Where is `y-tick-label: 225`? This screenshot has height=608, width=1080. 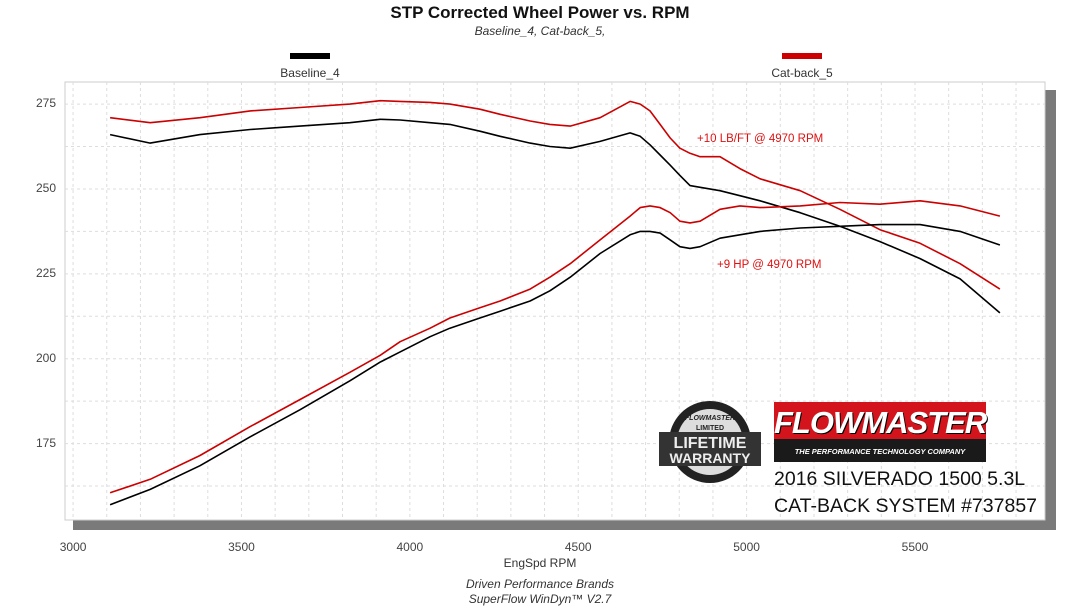 y-tick-label: 225 is located at coordinates (45, 272).